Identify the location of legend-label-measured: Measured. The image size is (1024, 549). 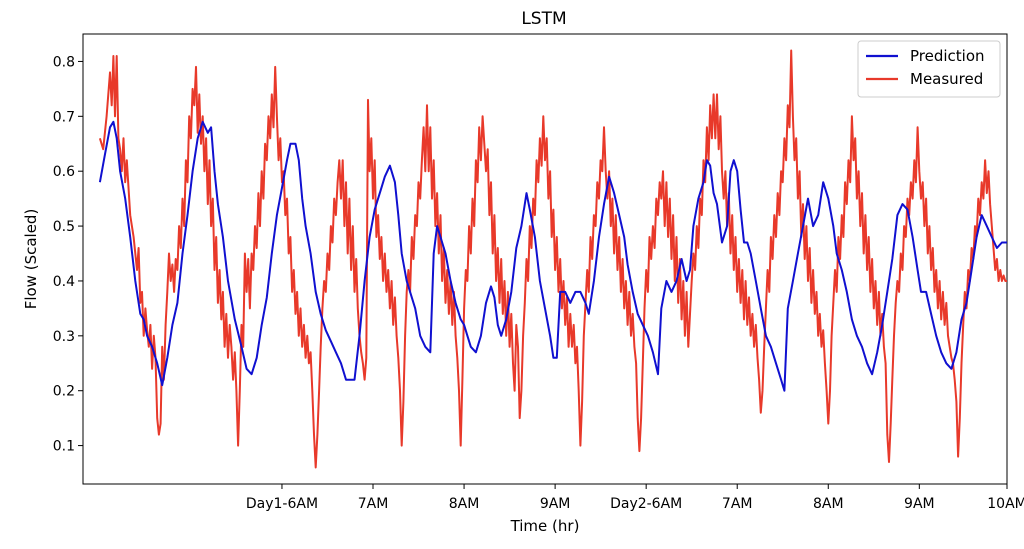
(946, 79).